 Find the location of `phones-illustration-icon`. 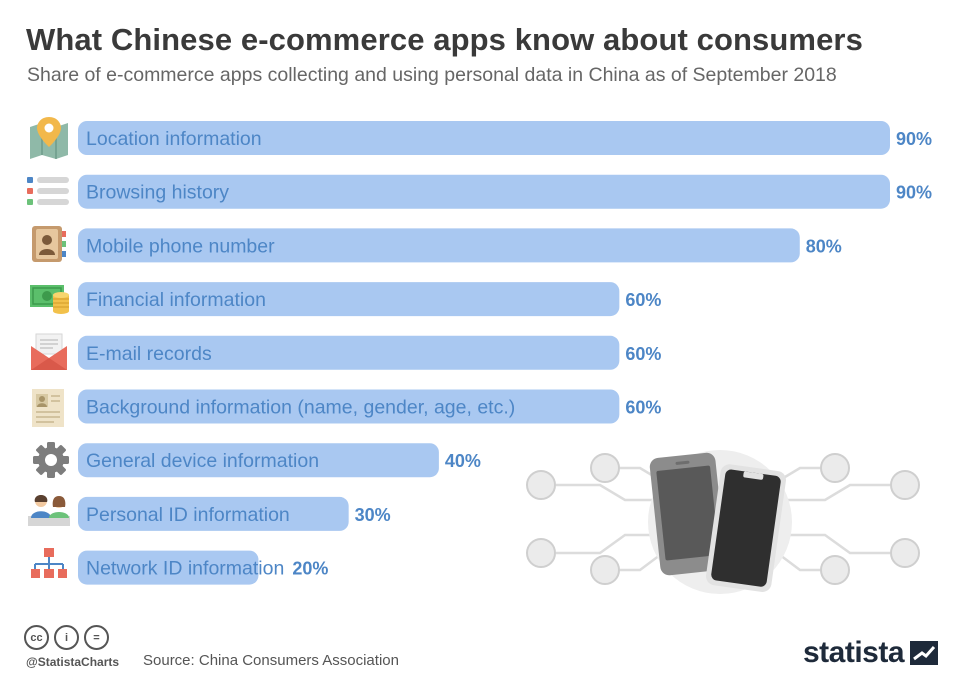

phones-illustration-icon is located at coordinates (723, 522).